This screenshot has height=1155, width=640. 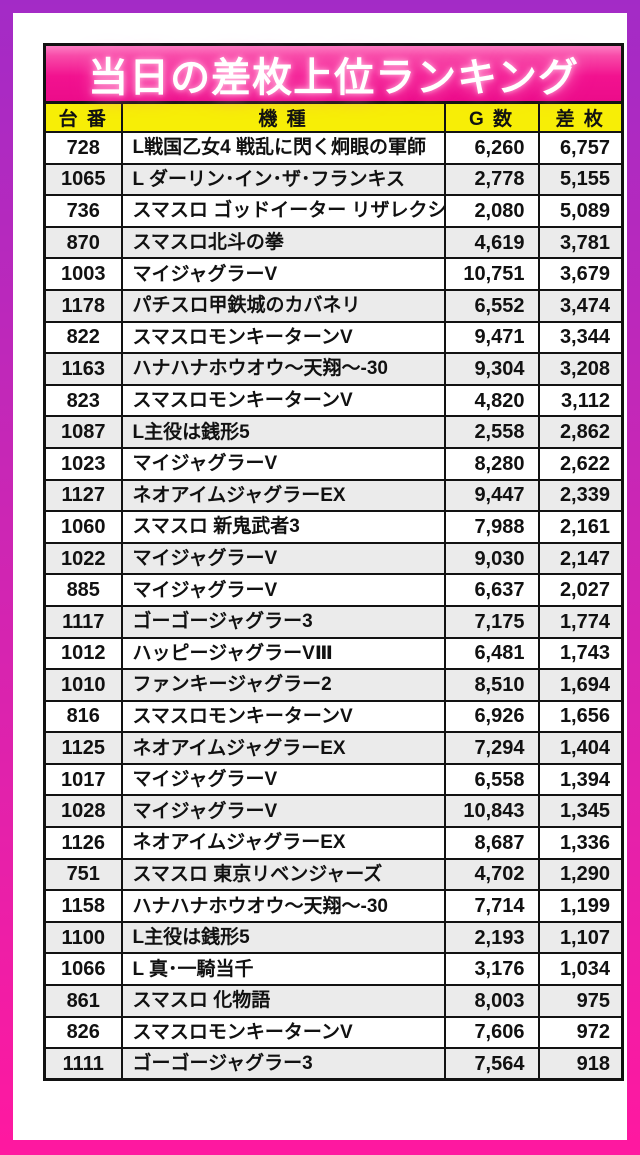 What do you see at coordinates (580, 274) in the screenshot?
I see `cell-medal-diff: 3,679` at bounding box center [580, 274].